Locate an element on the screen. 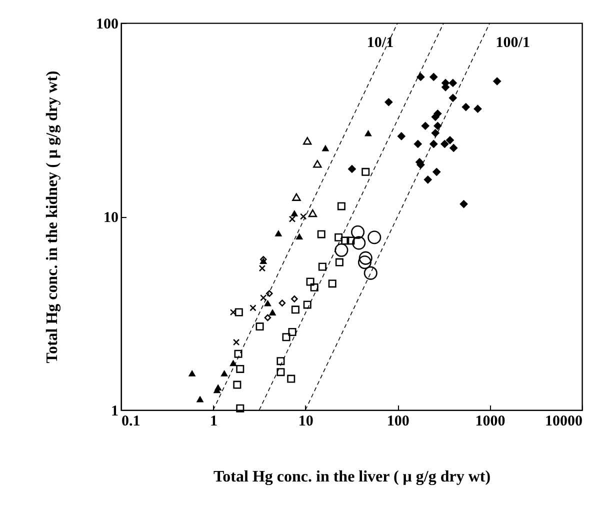  x-tick-label: 10 is located at coordinates (306, 422).